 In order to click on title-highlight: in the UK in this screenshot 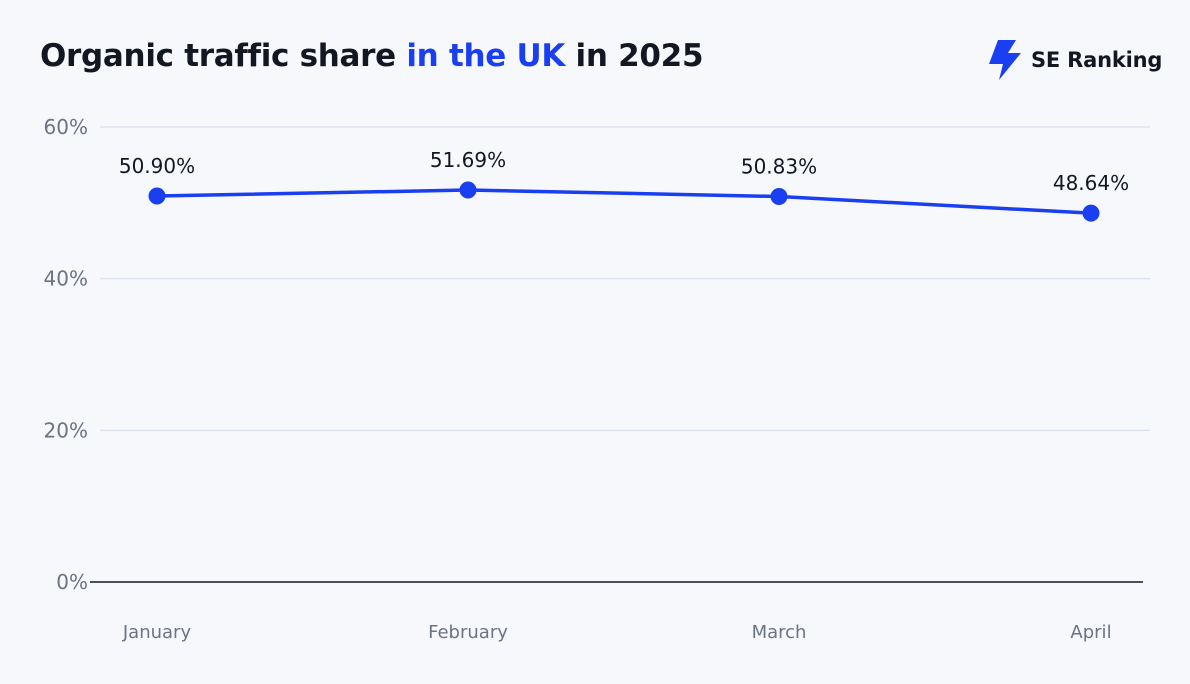, I will do `click(486, 56)`.